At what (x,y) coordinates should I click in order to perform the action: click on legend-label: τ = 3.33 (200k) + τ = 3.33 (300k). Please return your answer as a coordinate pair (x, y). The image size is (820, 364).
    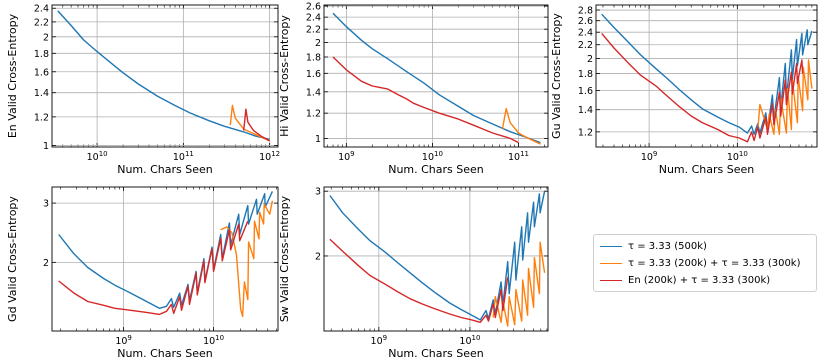
    Looking at the image, I should click on (714, 263).